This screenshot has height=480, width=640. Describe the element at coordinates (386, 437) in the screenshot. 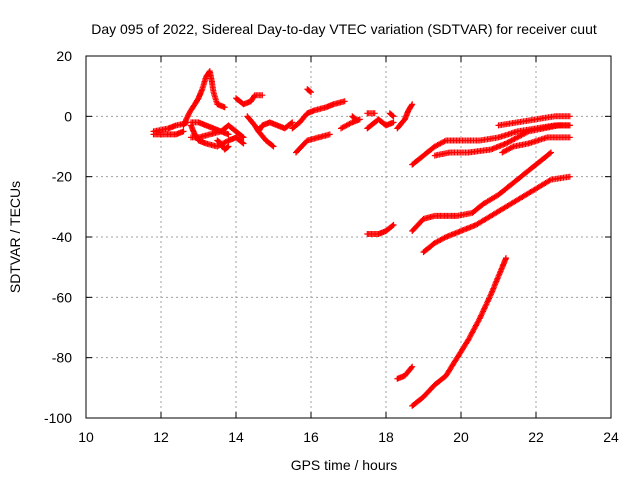

I see `x-tick-label: 18` at that location.